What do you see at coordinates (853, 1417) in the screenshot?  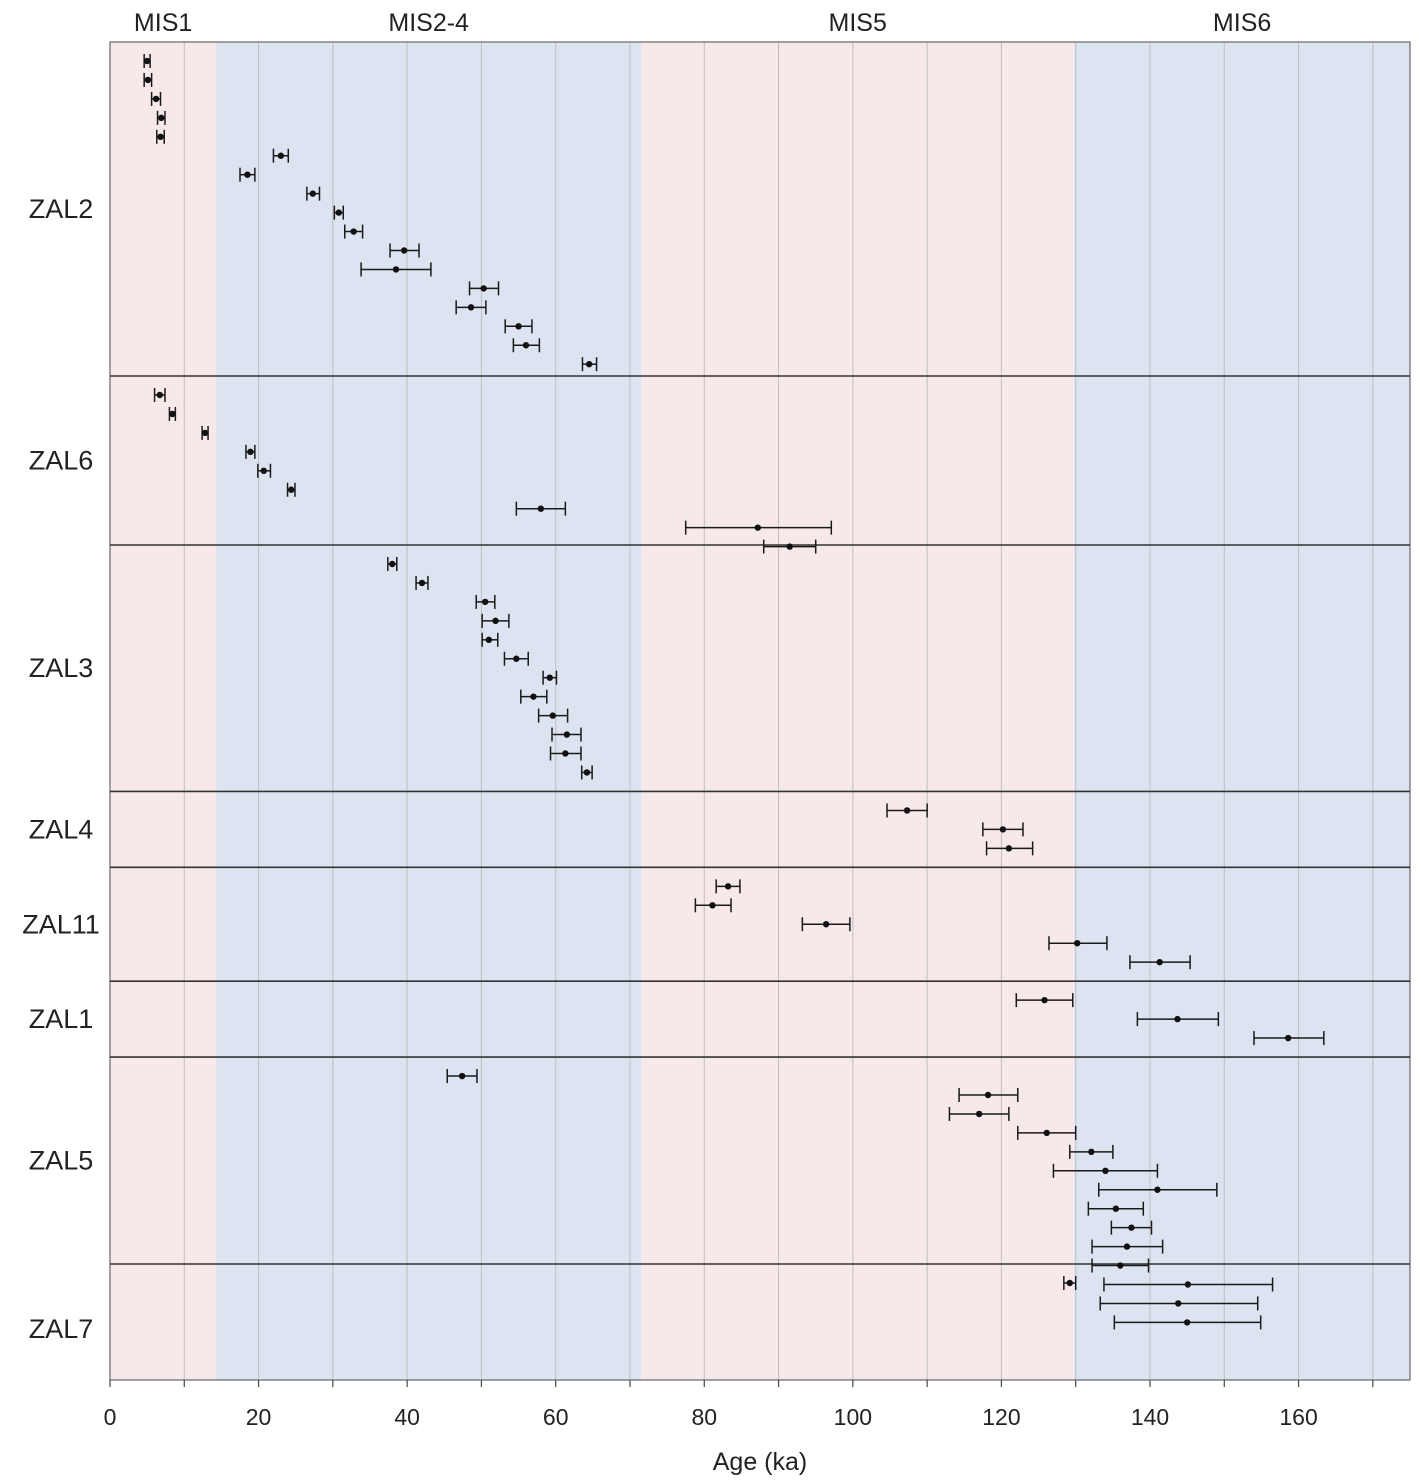 I see `x-tick-label: 100` at bounding box center [853, 1417].